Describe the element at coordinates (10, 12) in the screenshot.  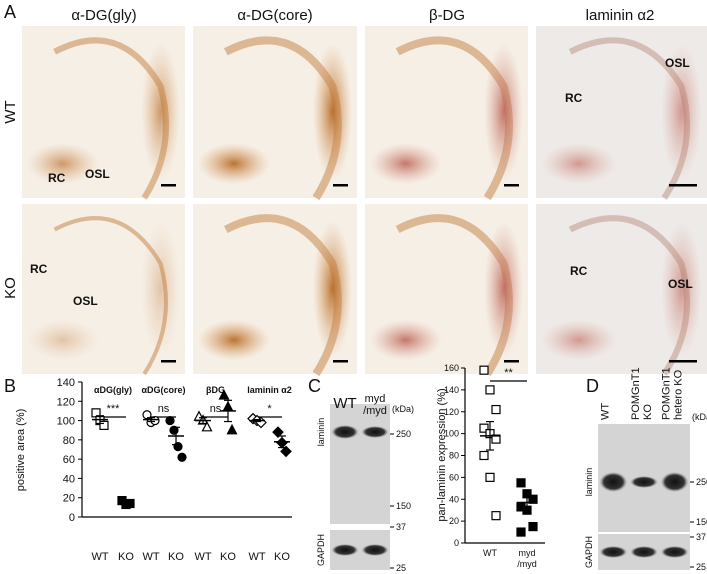
I see `panel-label: A` at that location.